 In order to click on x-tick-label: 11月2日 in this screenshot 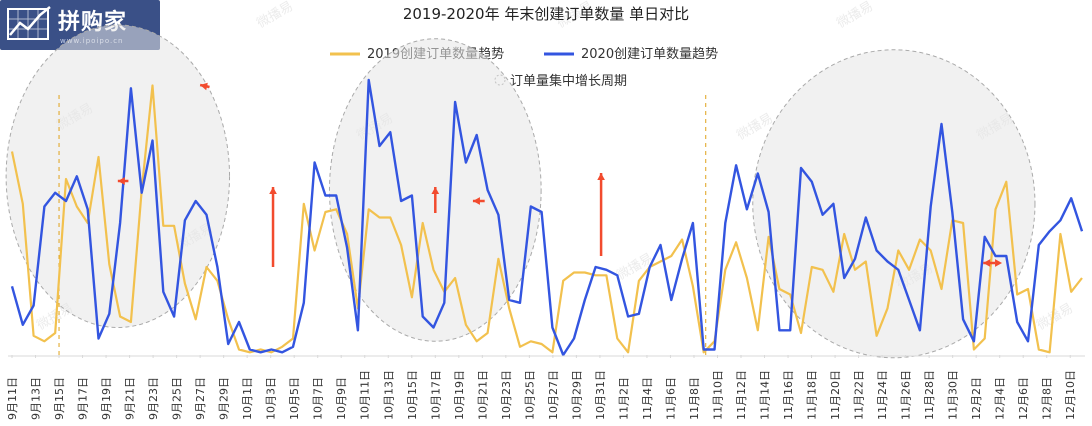, I will do `click(623, 398)`.